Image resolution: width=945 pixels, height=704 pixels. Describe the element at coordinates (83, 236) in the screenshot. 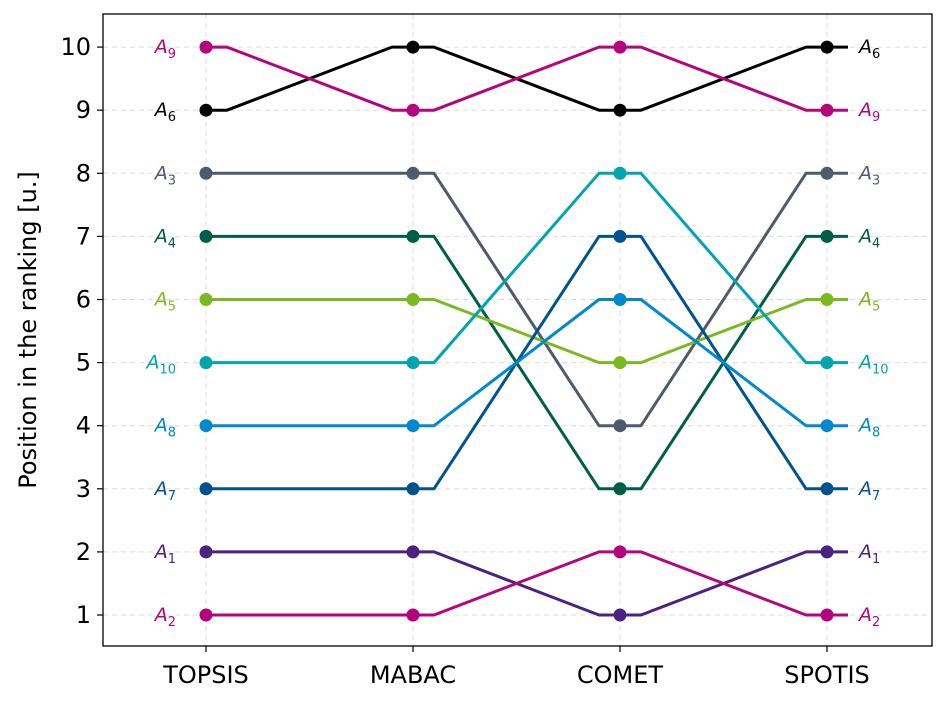

I see `y-tick-label: 7` at that location.